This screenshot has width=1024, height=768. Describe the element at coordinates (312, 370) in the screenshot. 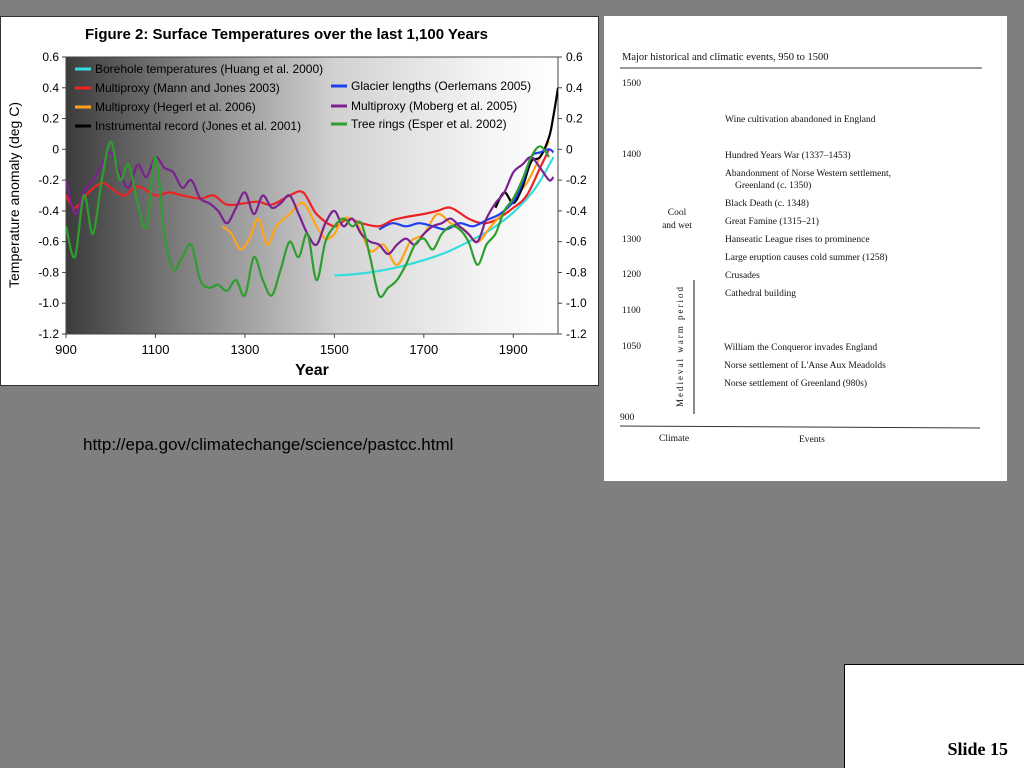

I see `x-axis-label: Year` at that location.